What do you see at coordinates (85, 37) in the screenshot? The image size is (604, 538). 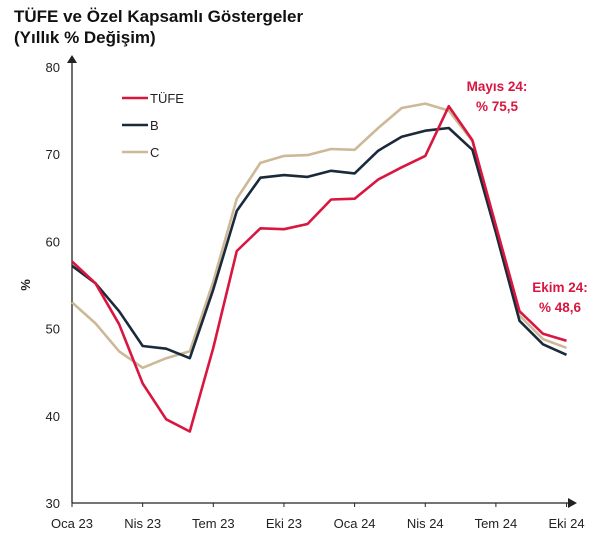 I see `chart-subtitle: (Yıllık % Değişim)` at bounding box center [85, 37].